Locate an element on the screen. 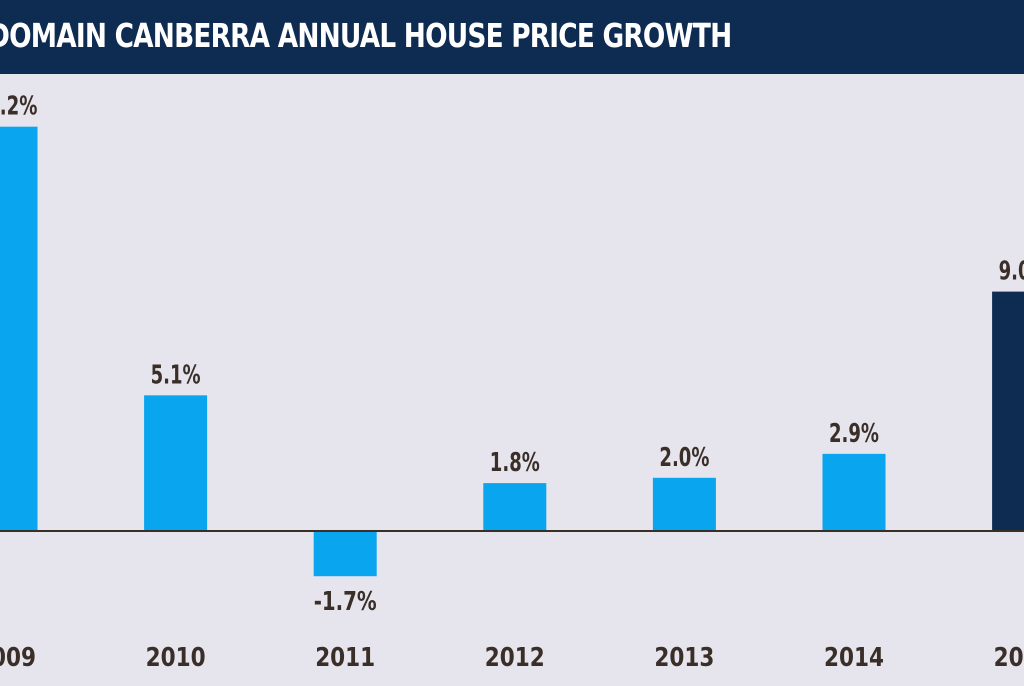 This screenshot has height=686, width=1024. bar-2013 is located at coordinates (684, 504).